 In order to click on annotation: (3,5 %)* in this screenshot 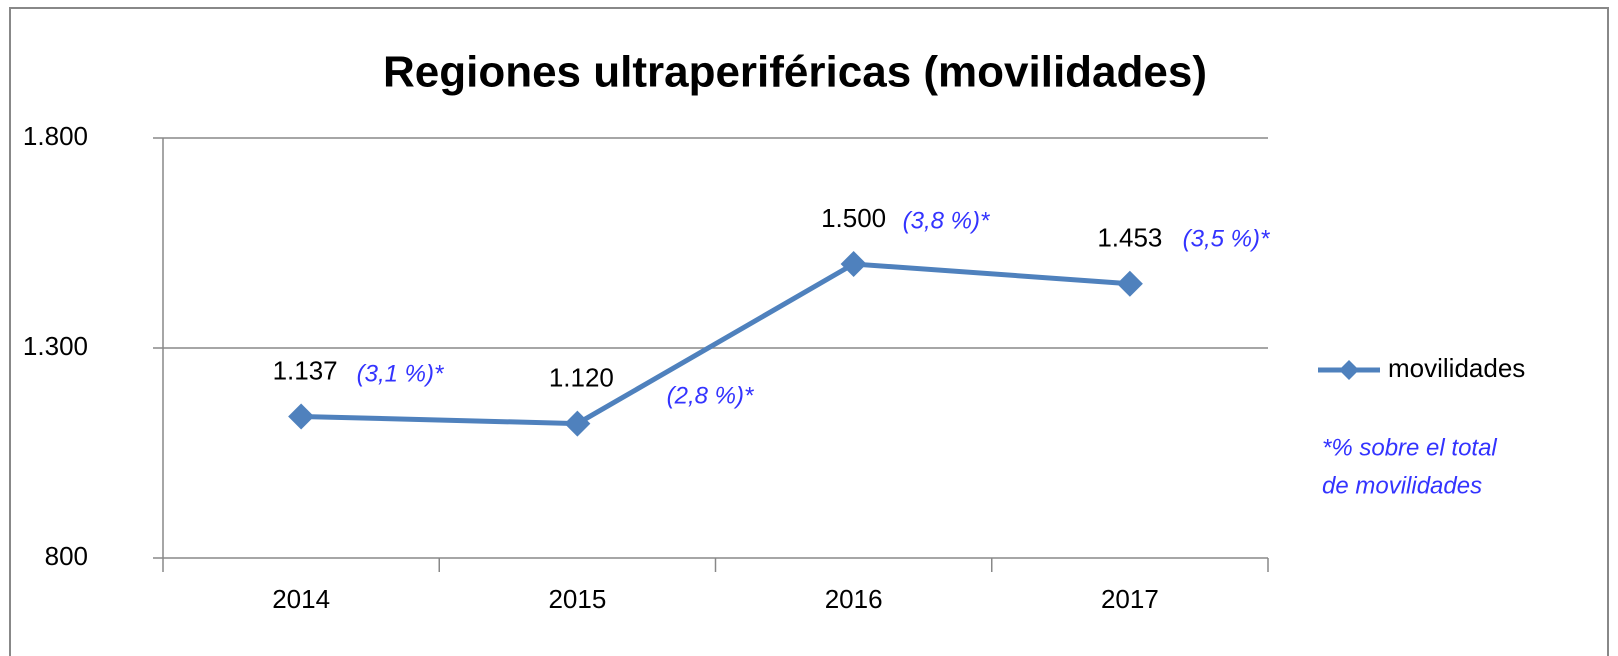, I will do `click(1226, 238)`.